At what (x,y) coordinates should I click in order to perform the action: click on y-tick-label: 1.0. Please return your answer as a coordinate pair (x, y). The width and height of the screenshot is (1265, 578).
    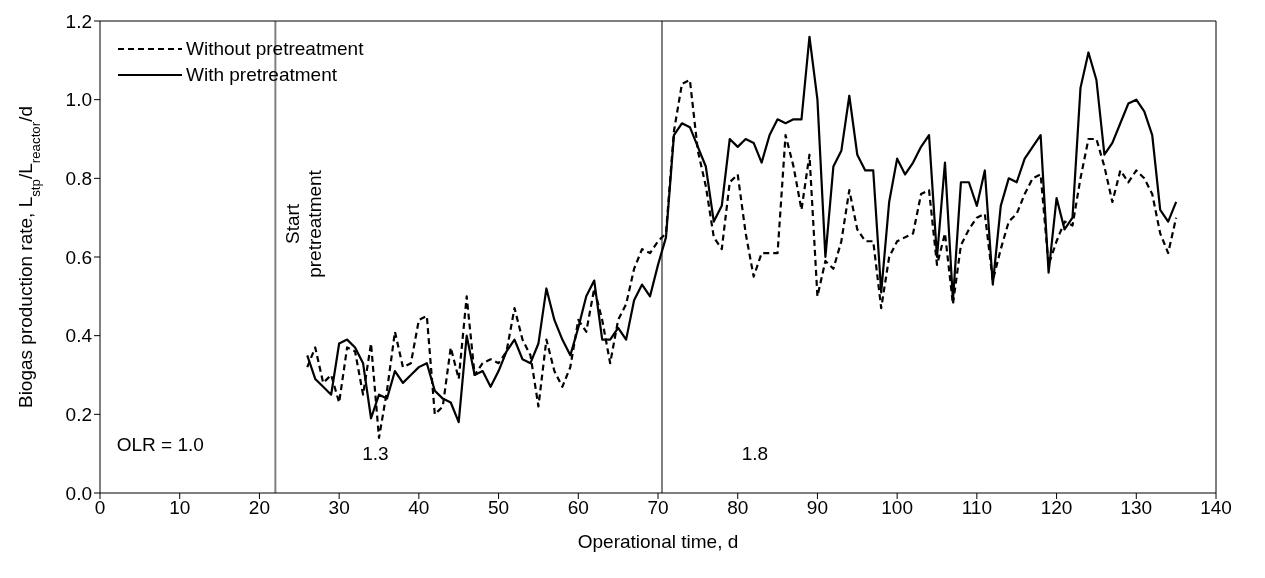
    Looking at the image, I should click on (78, 100).